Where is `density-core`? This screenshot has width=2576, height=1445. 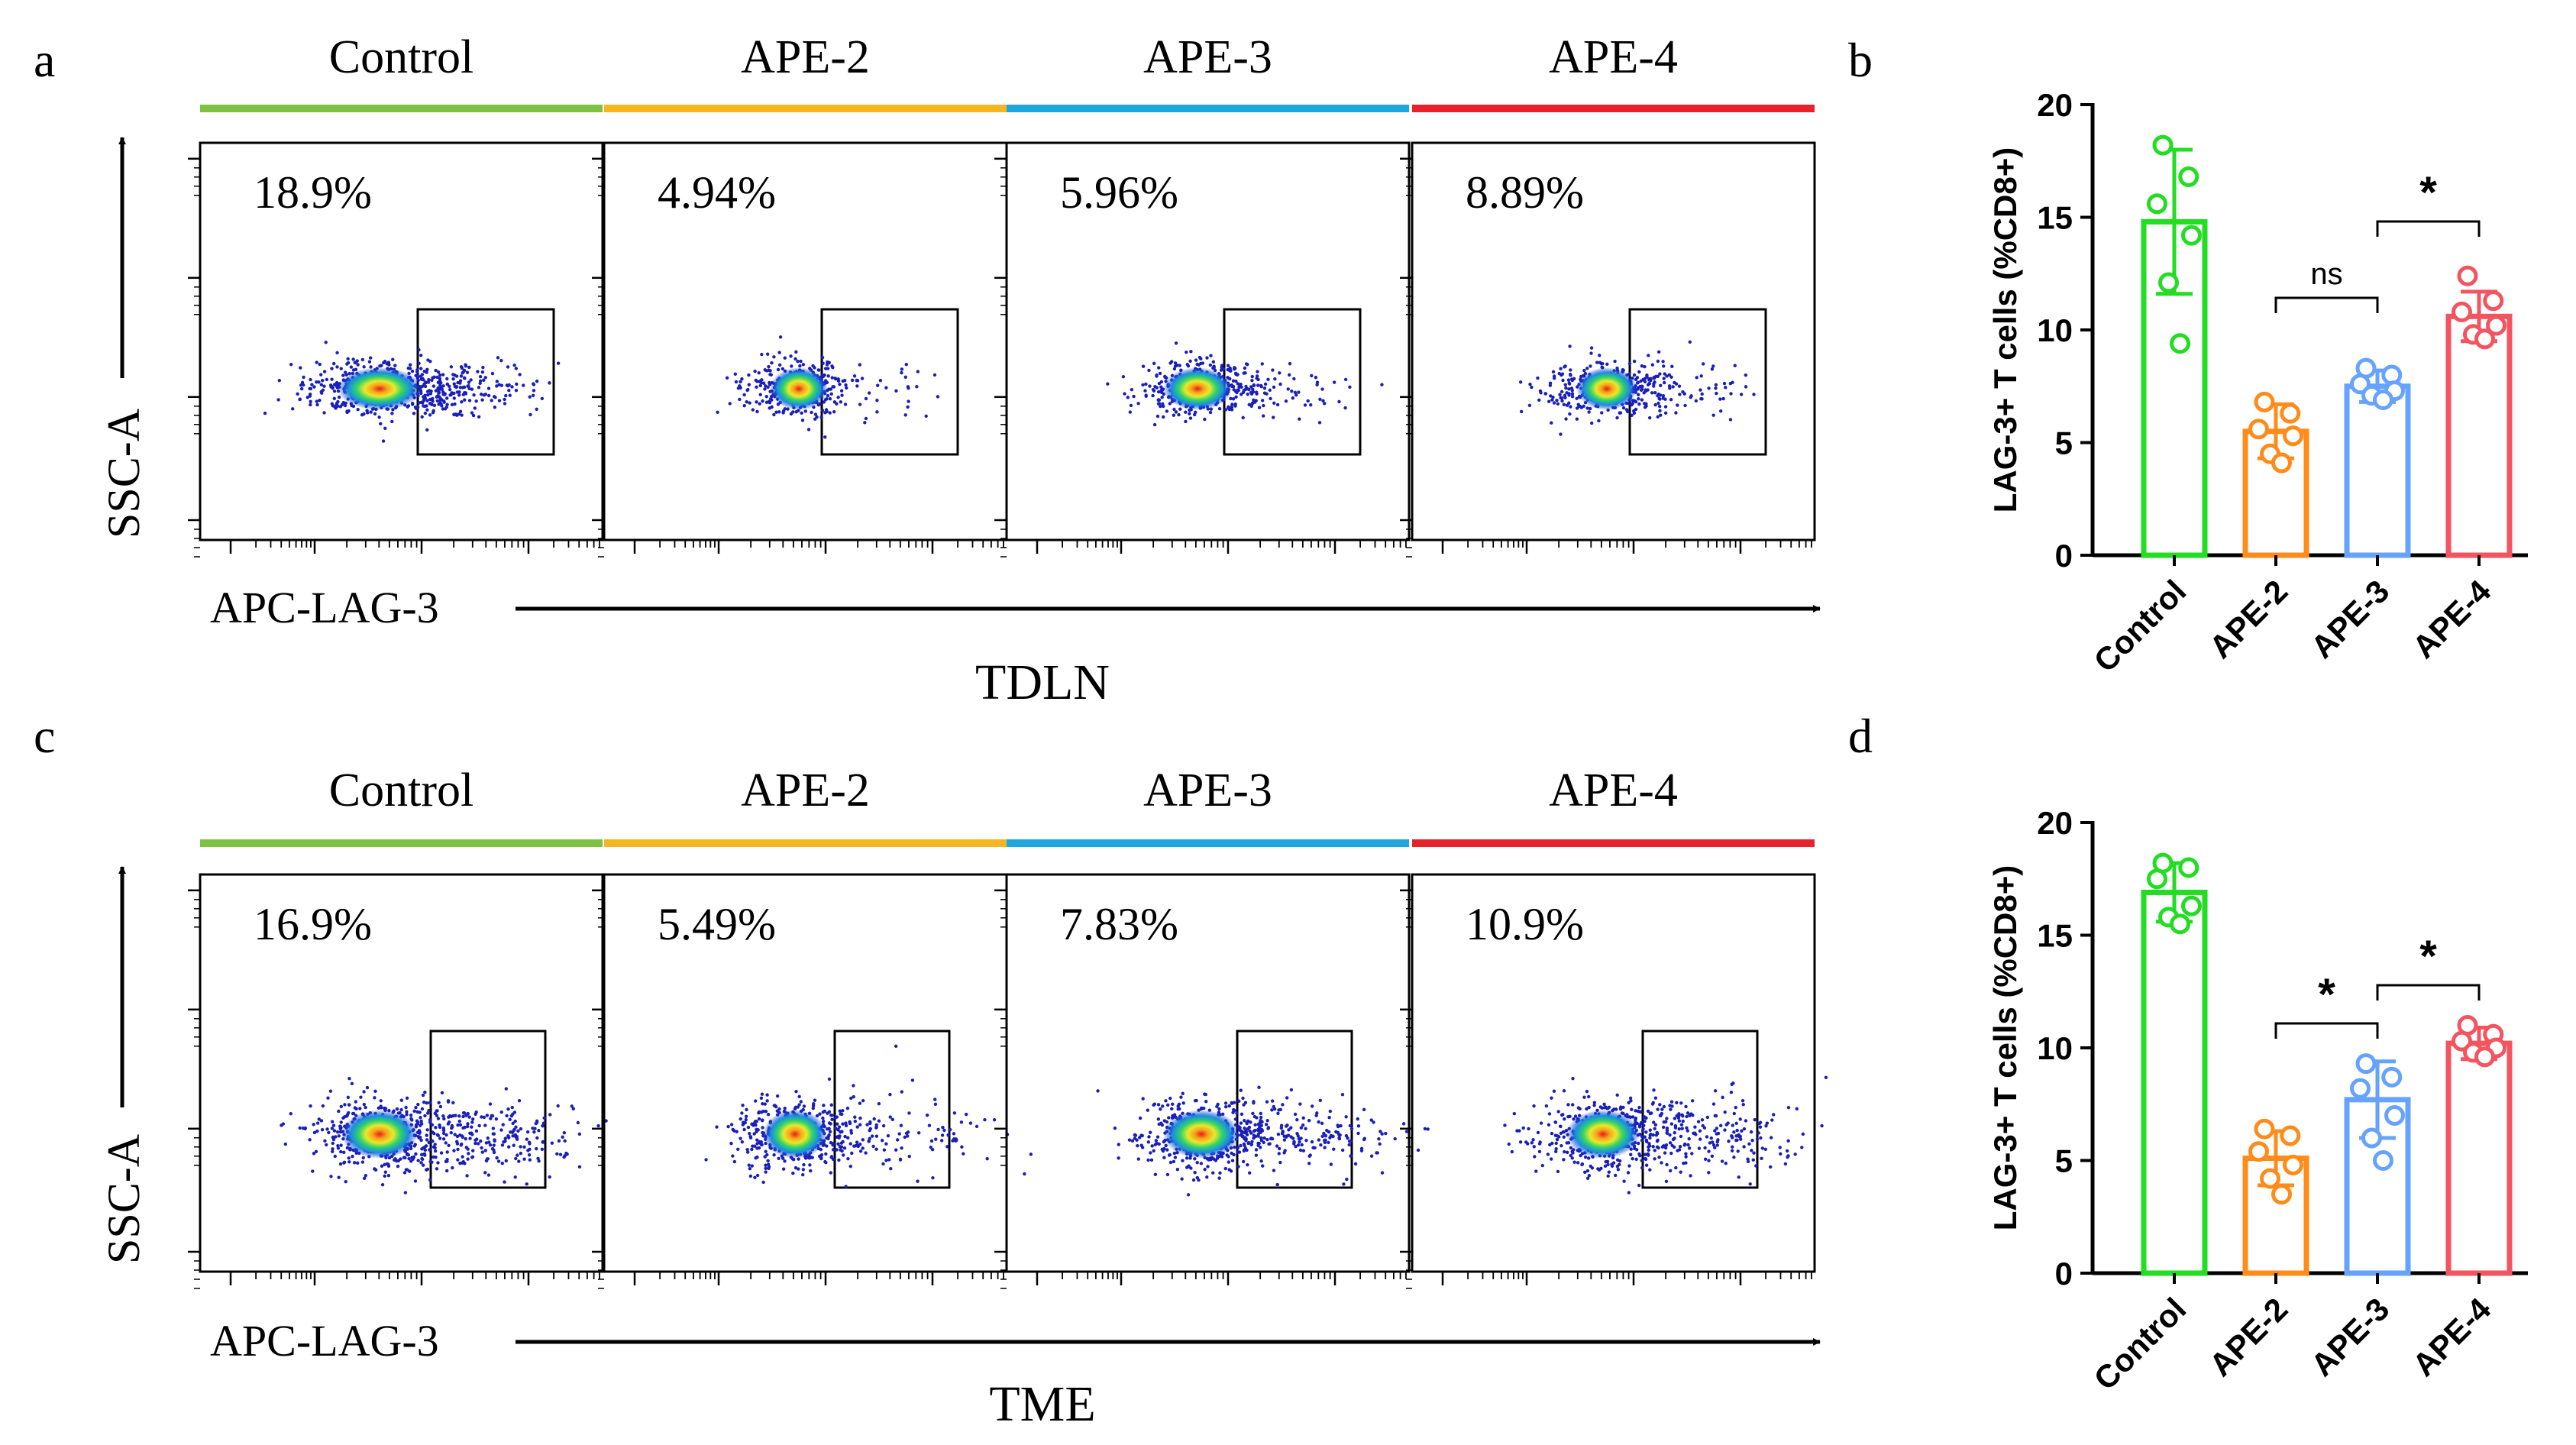 density-core is located at coordinates (380, 389).